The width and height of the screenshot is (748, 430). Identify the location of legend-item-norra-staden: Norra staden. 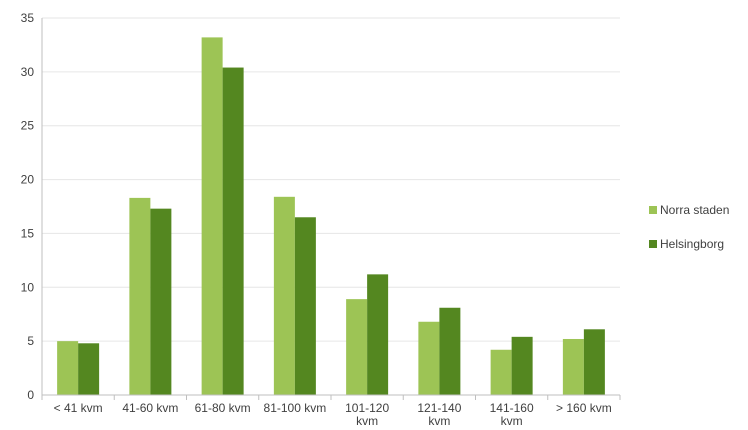
(689, 210).